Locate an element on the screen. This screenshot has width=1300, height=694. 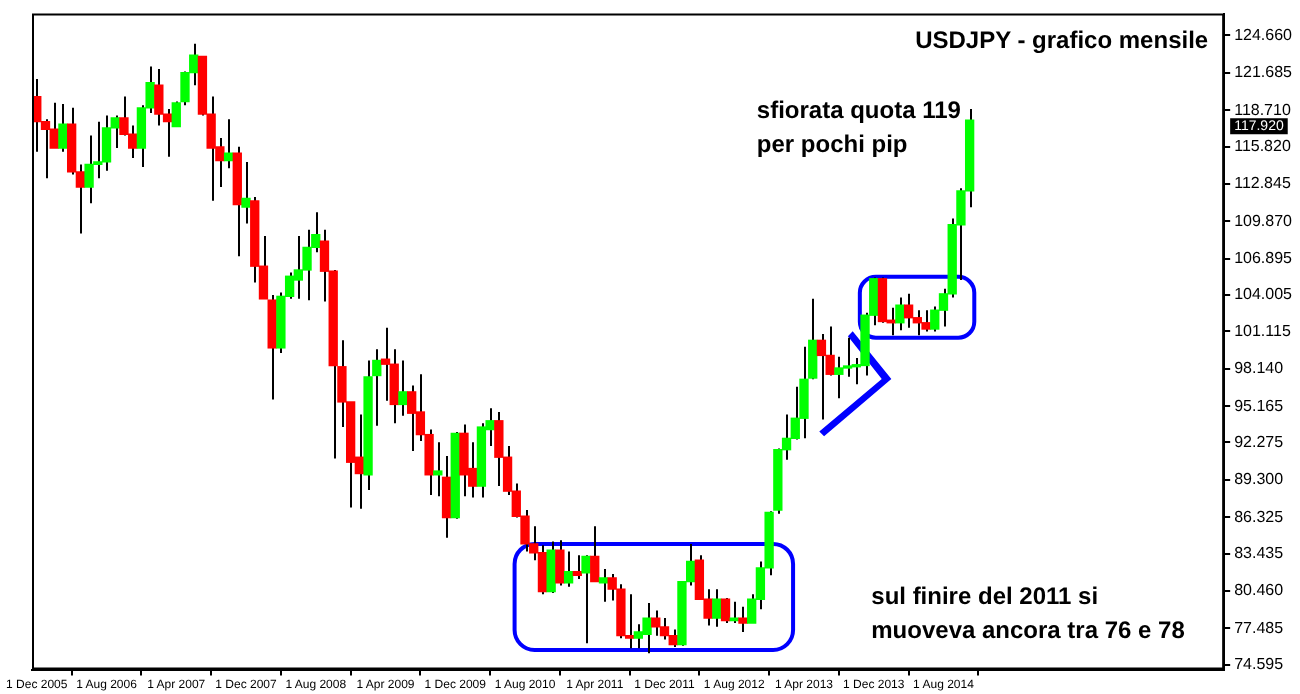
y-tick-label: 77.485 is located at coordinates (1259, 627).